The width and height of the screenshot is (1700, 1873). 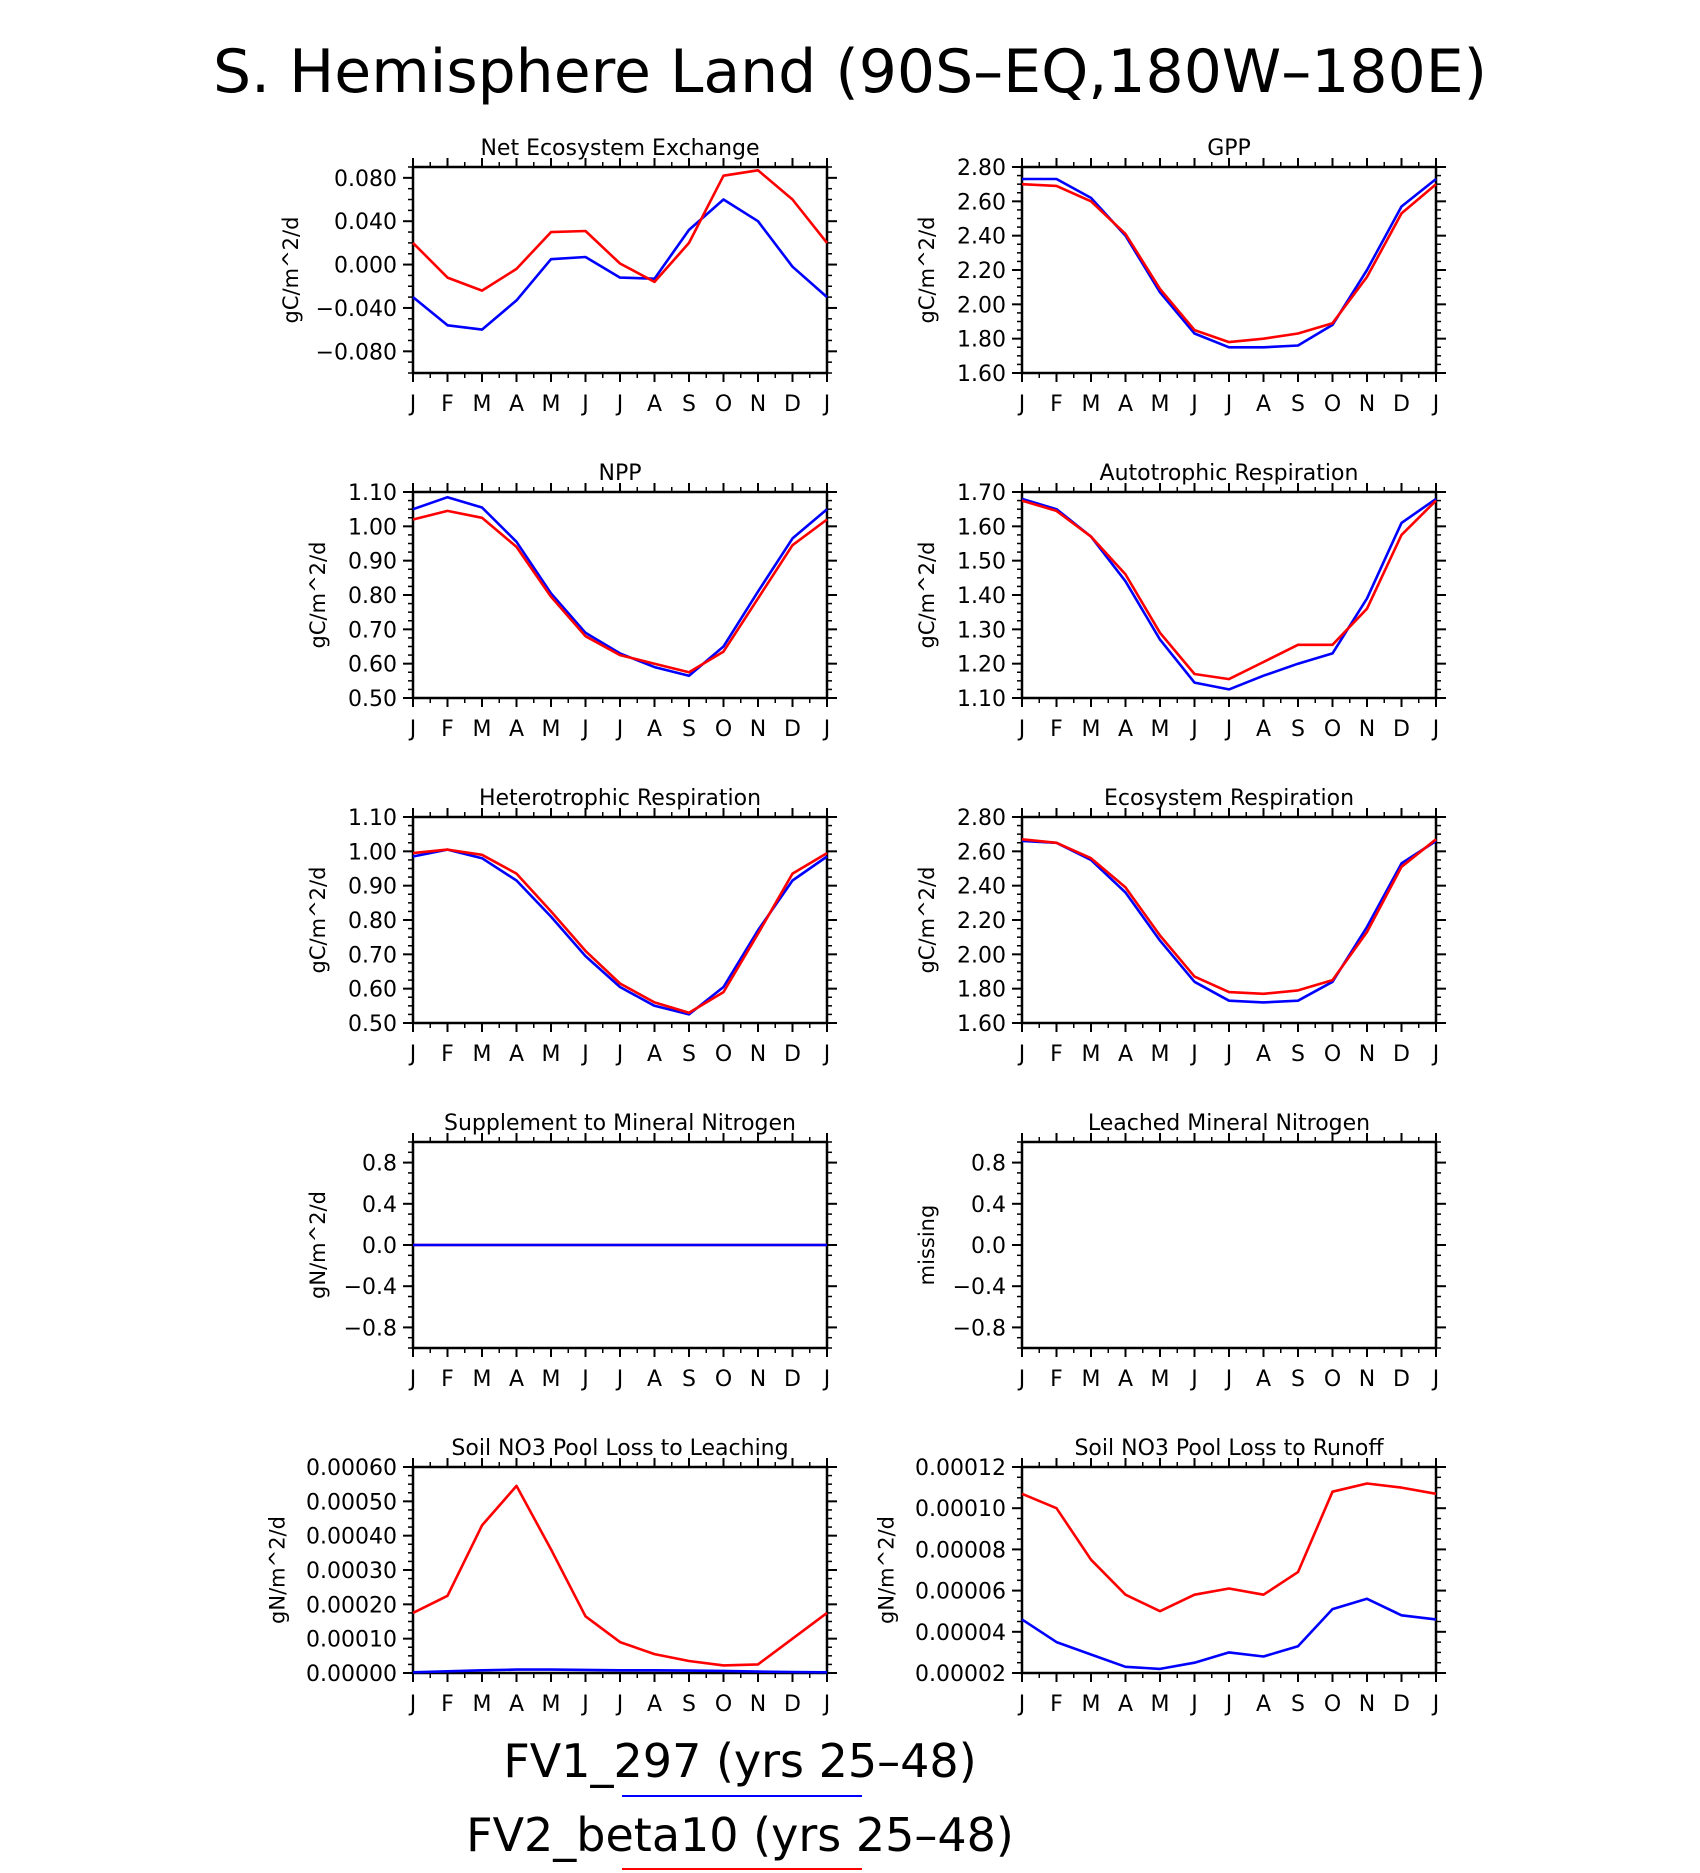 What do you see at coordinates (740, 1835) in the screenshot?
I see `legend-label-fv2: FV2_beta10 (yrs 25–48)` at bounding box center [740, 1835].